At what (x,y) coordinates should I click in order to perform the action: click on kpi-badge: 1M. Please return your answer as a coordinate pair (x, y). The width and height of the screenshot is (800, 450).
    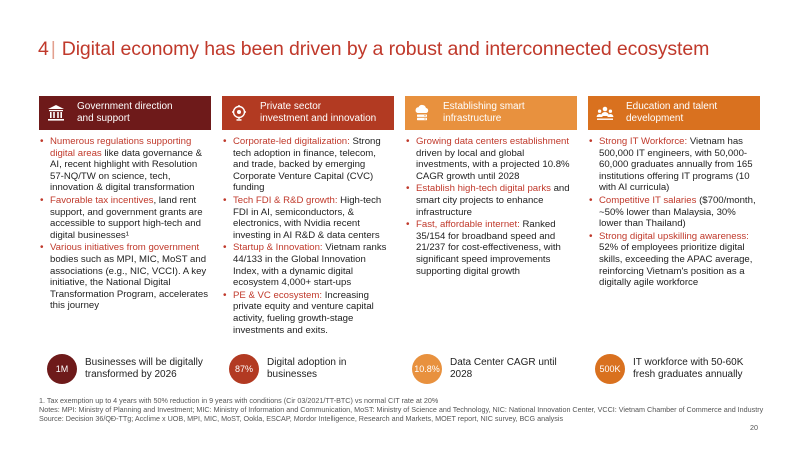
    Looking at the image, I should click on (62, 369).